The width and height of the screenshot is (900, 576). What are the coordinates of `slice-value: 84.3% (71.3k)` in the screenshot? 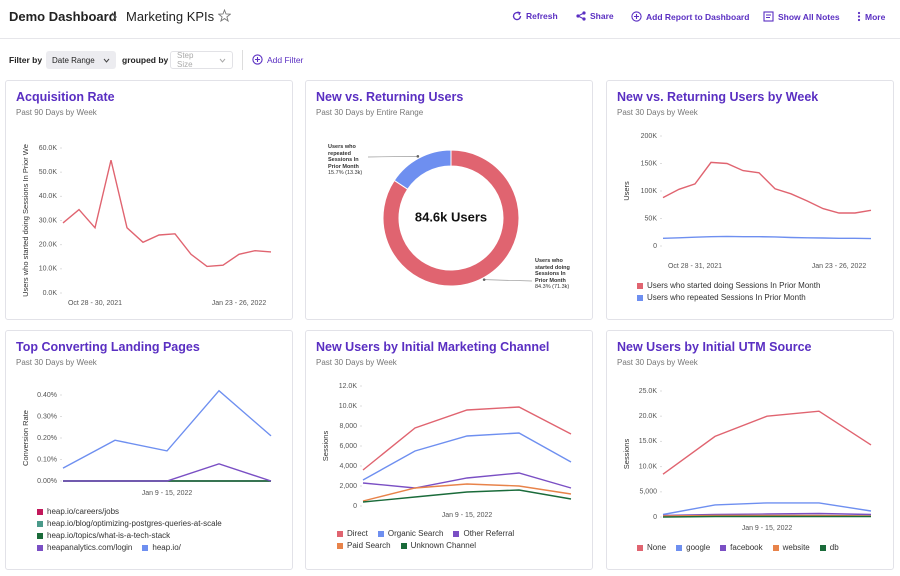 It's located at (552, 287).